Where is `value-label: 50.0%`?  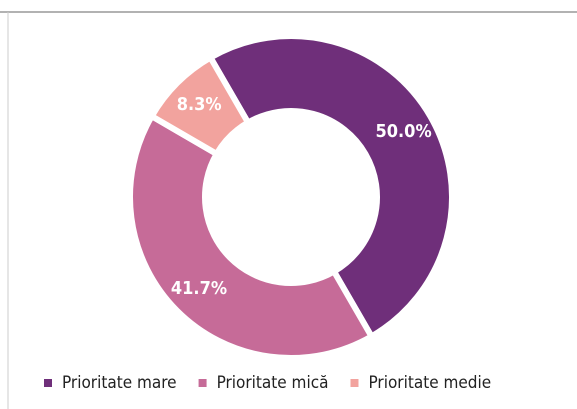
value-label: 50.0% is located at coordinates (403, 131).